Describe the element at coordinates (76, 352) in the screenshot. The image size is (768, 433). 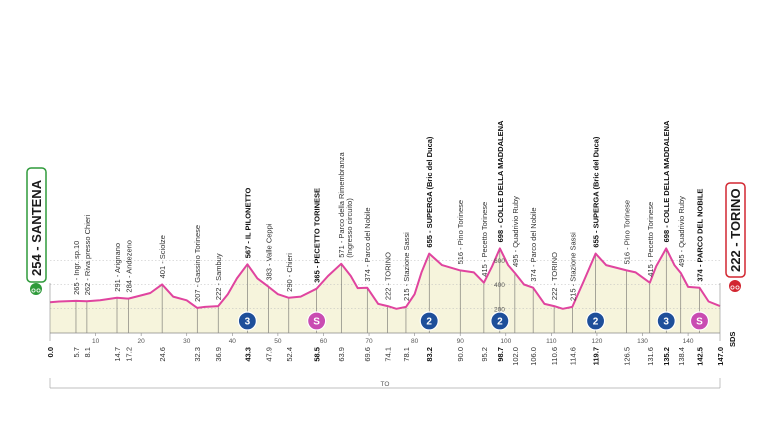
I see `distance-label-1: 5.7` at that location.